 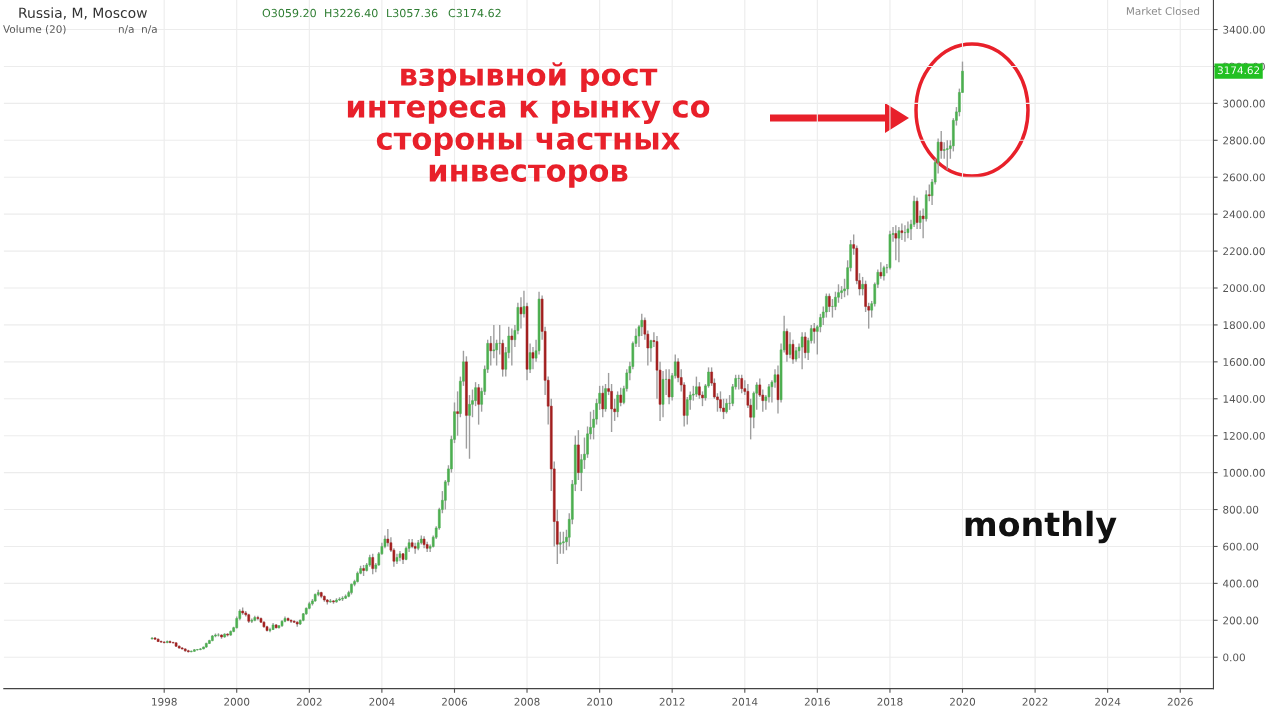 I want to click on x-tick-label: 2006, so click(x=455, y=701).